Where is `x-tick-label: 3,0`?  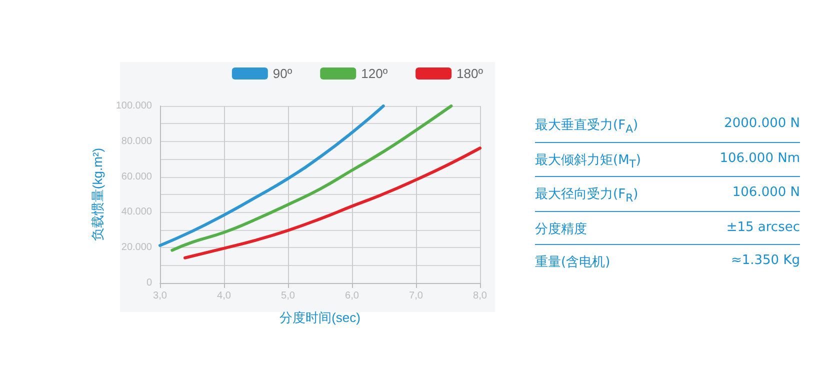 x-tick-label: 3,0 is located at coordinates (160, 296).